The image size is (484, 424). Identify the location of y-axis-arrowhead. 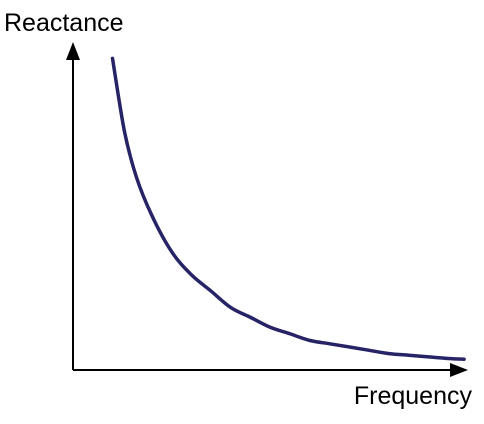
(73, 51).